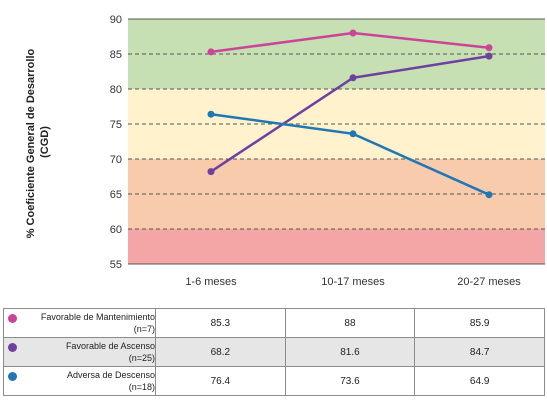 This screenshot has height=401, width=547. What do you see at coordinates (144, 329) in the screenshot?
I see `series-n-label: (n=7)` at bounding box center [144, 329].